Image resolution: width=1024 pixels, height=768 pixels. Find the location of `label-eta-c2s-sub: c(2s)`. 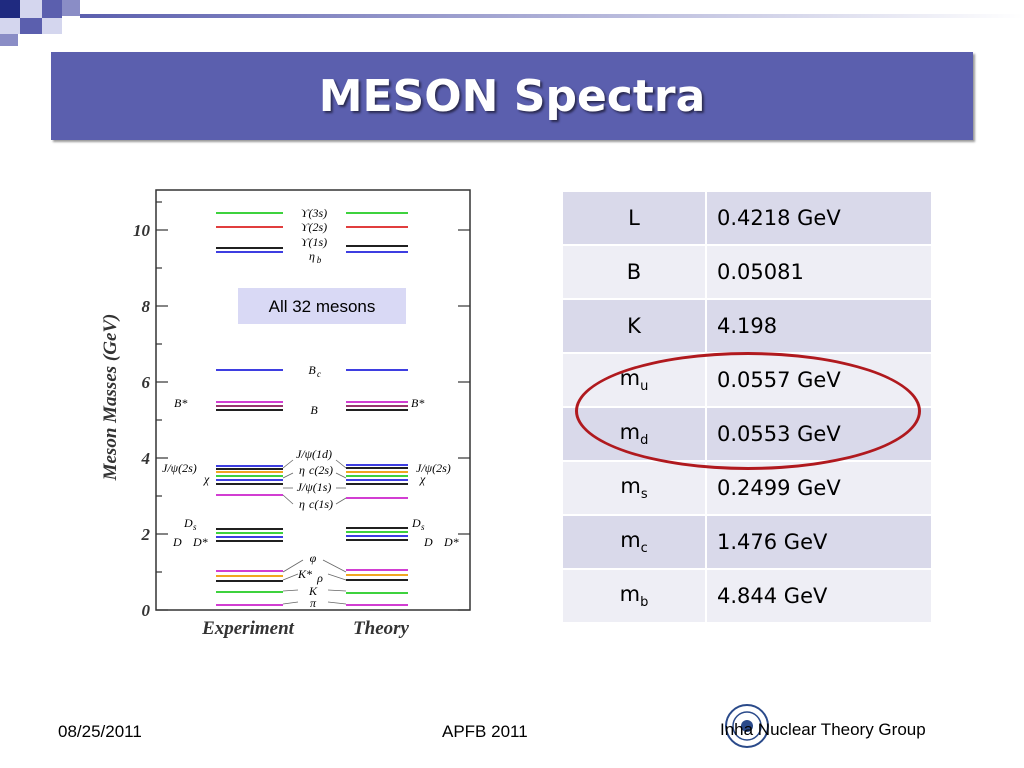

label-eta-c2s-sub: c(2s) is located at coordinates (321, 470).